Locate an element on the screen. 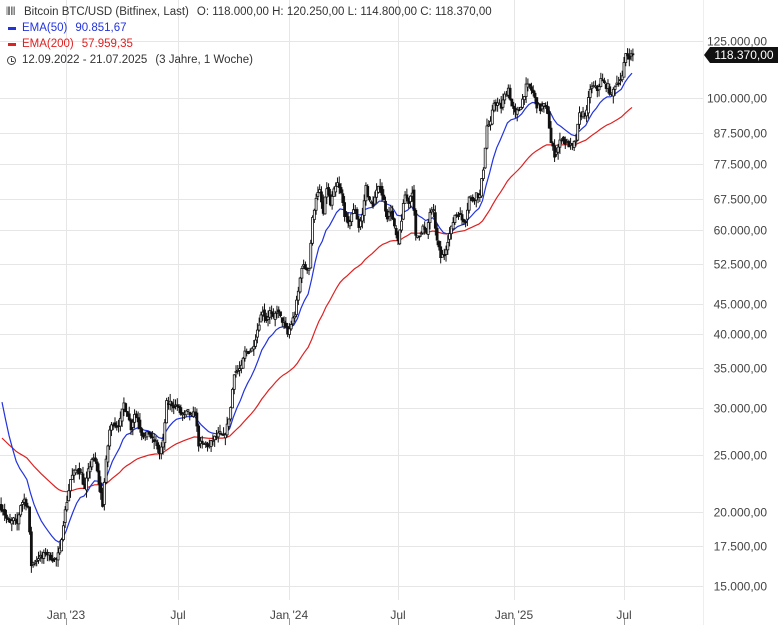 The height and width of the screenshot is (625, 780). y-tick-label: 20.000,00 is located at coordinates (741, 513).